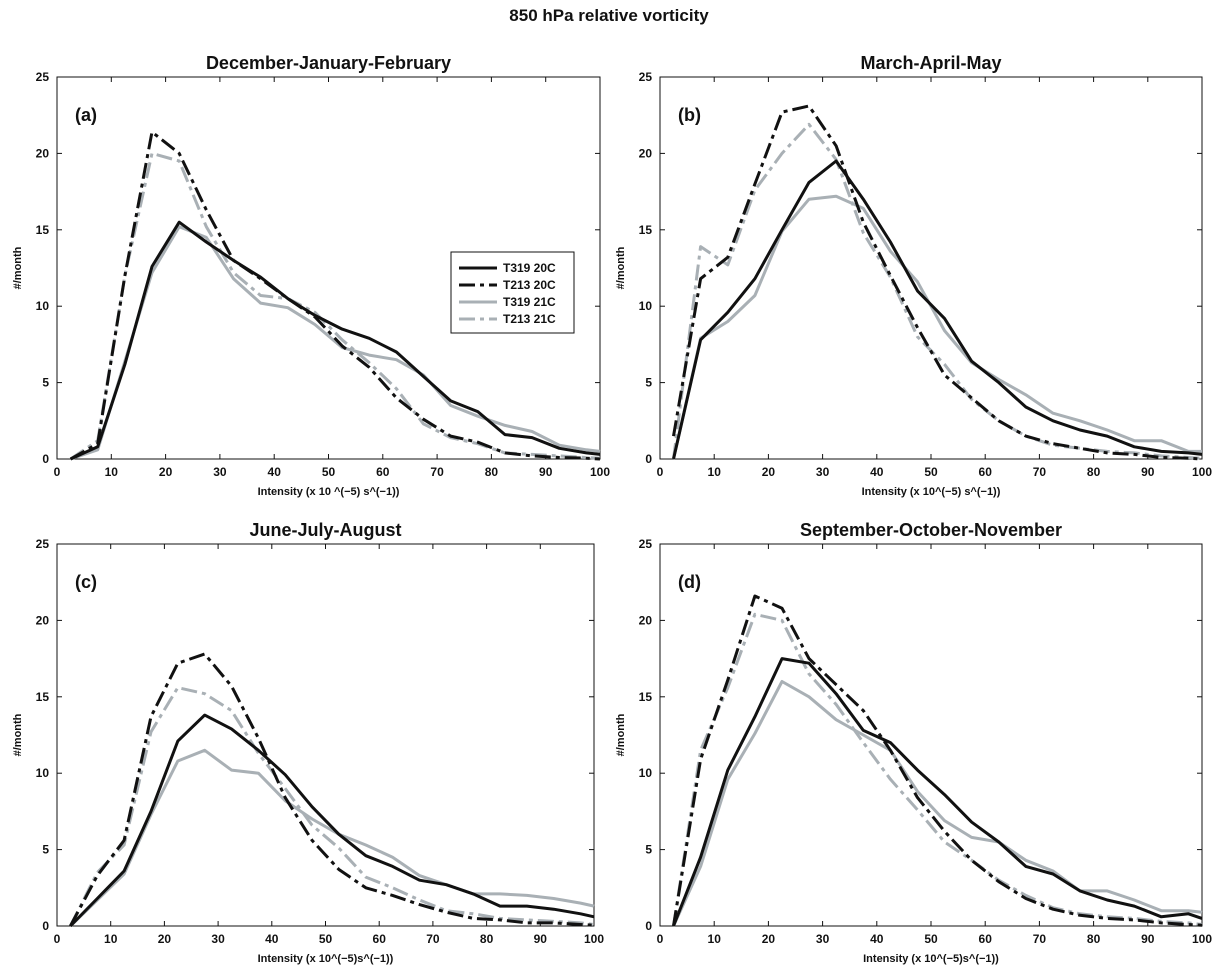 The height and width of the screenshot is (974, 1218). Describe the element at coordinates (689, 115) in the screenshot. I see `panel-label: (b)` at that location.